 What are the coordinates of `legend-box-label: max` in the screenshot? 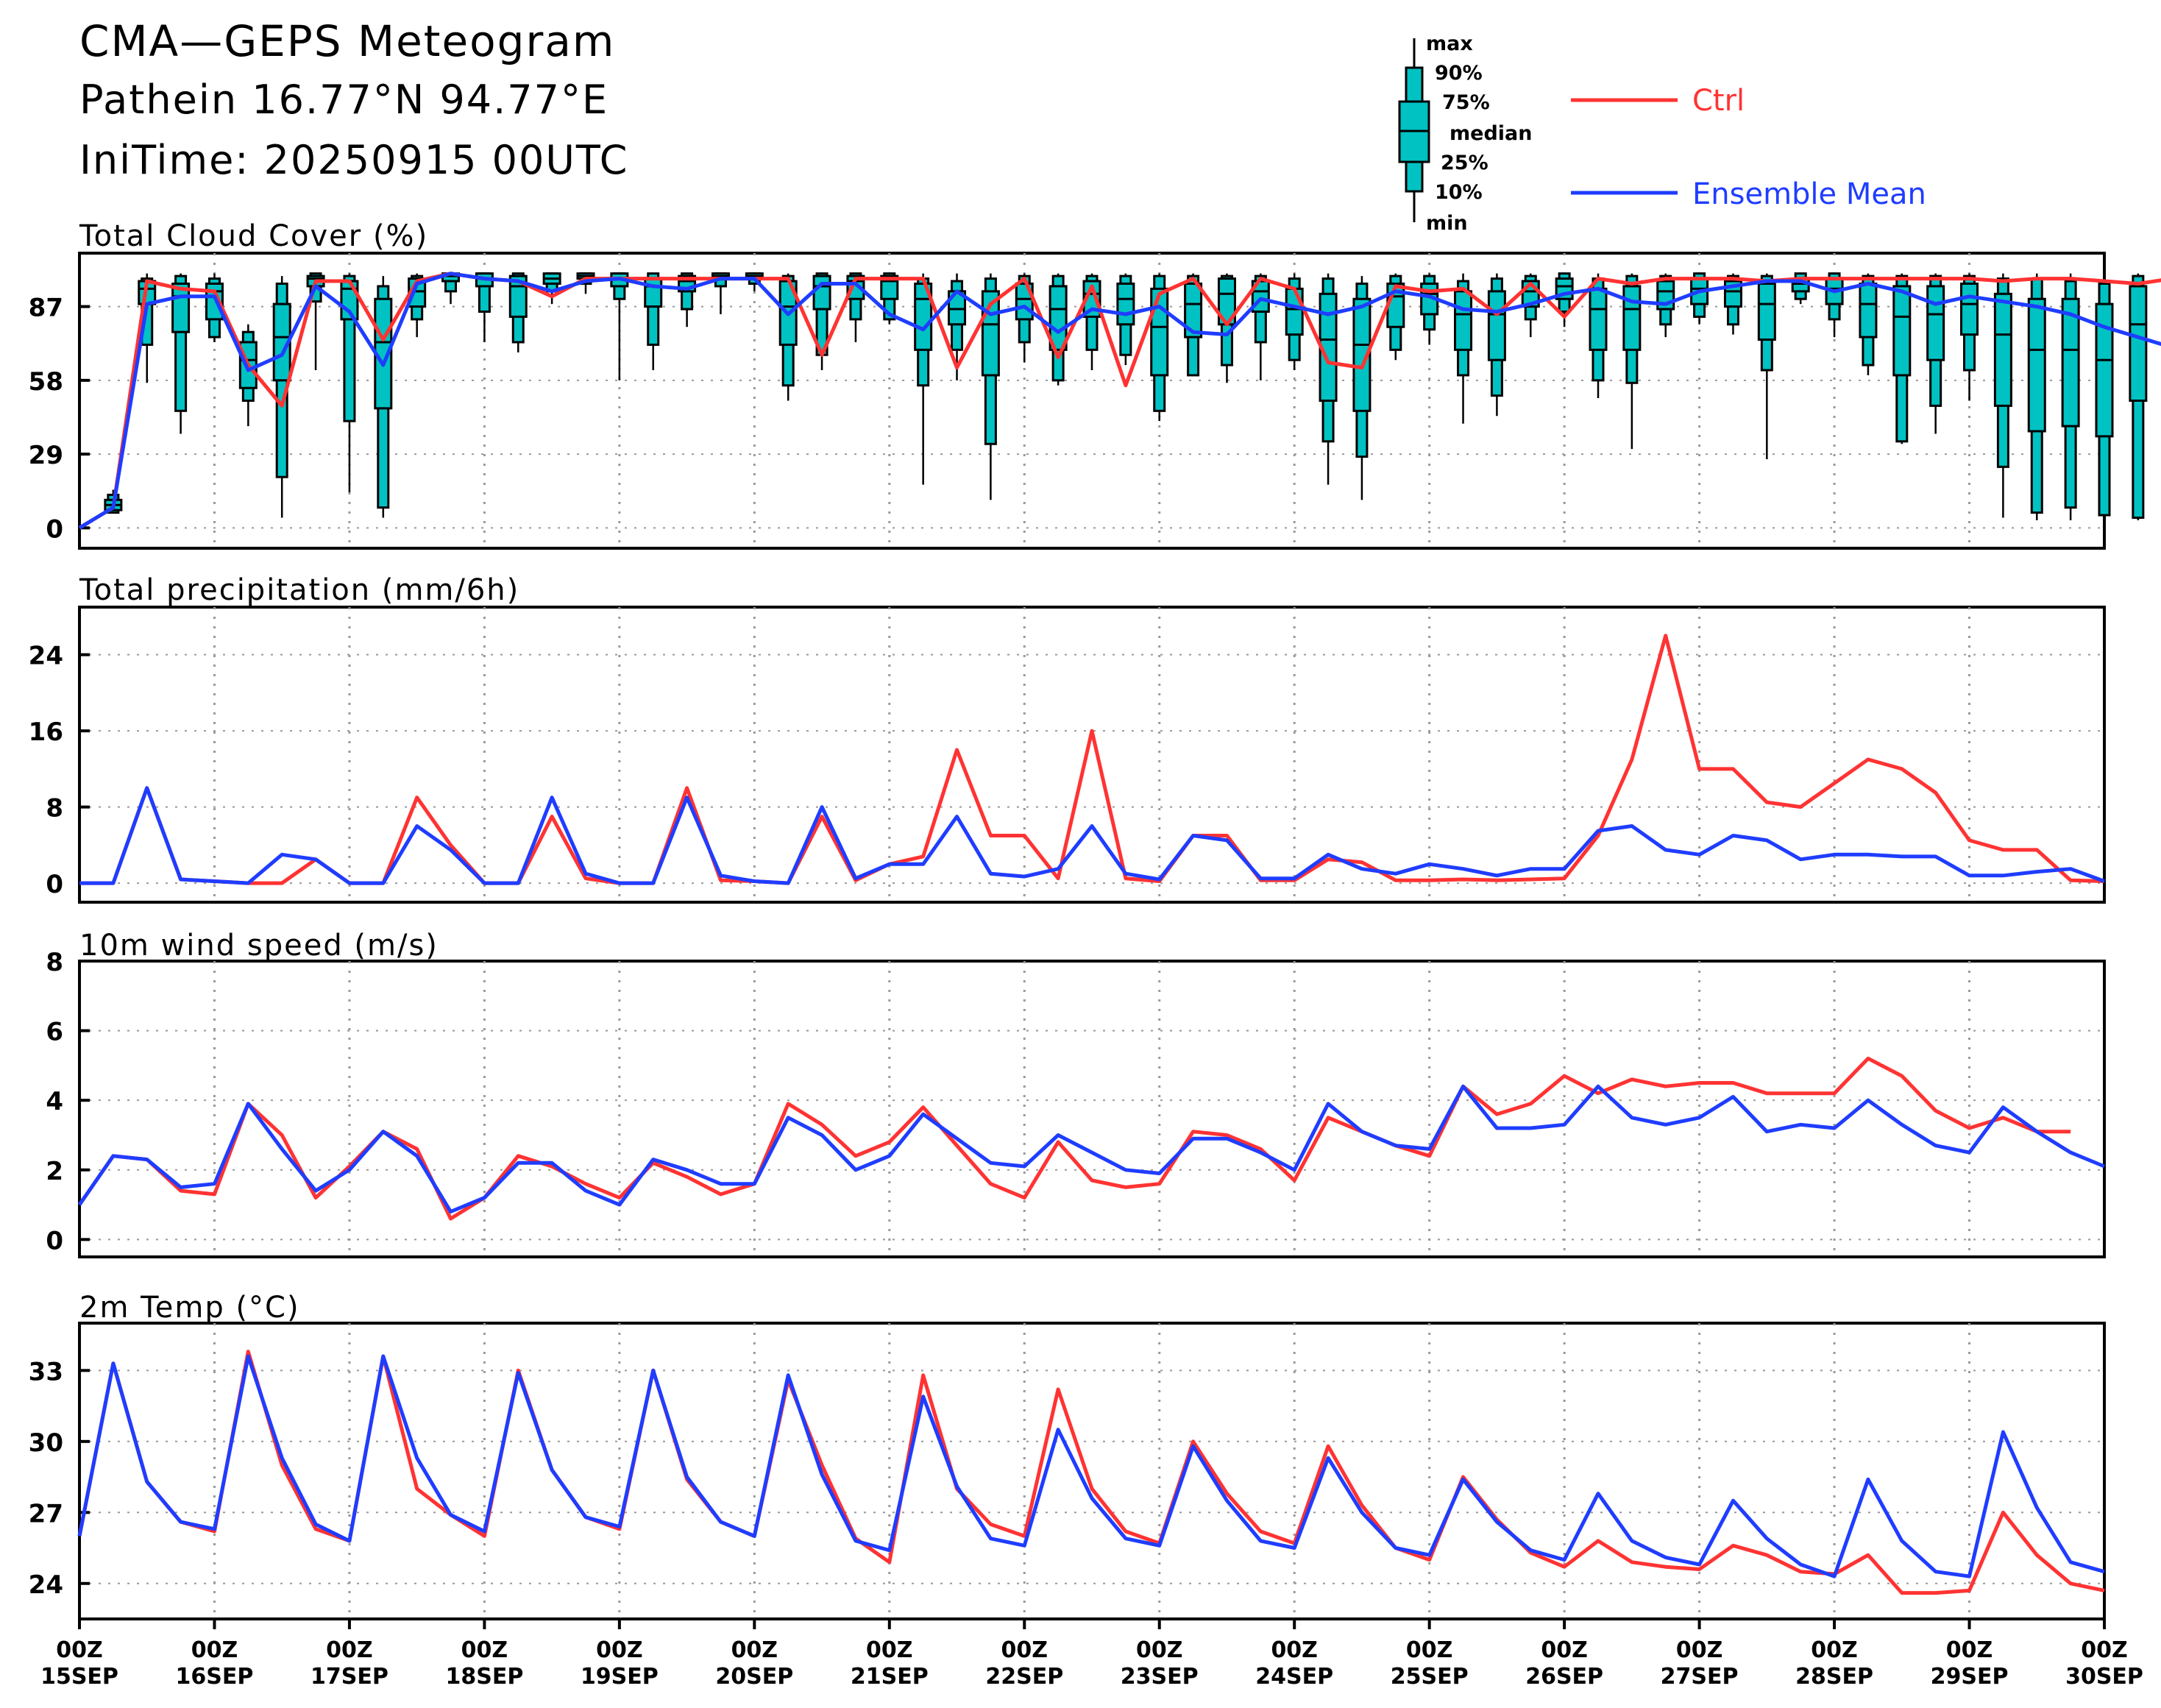 It's located at (1449, 43).